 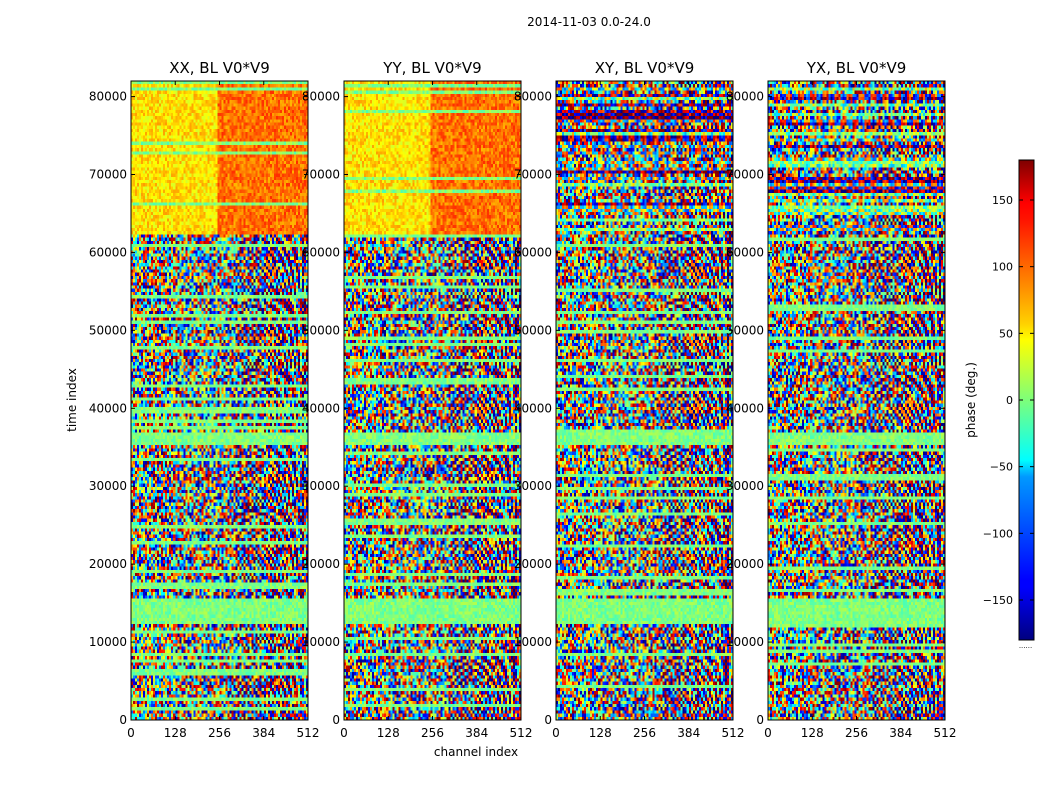 What do you see at coordinates (998, 533) in the screenshot?
I see `colorbar-tick-label: −100` at bounding box center [998, 533].